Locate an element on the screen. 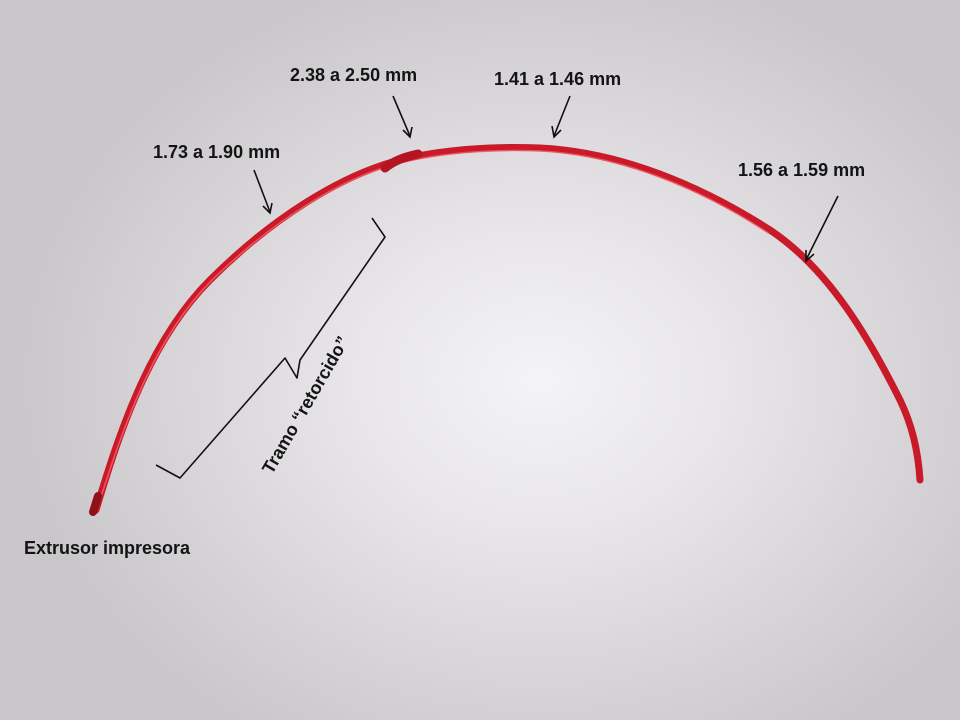 The image size is (960, 720). measurement-label-4: 1.56 a 1.59 mm is located at coordinates (802, 170).